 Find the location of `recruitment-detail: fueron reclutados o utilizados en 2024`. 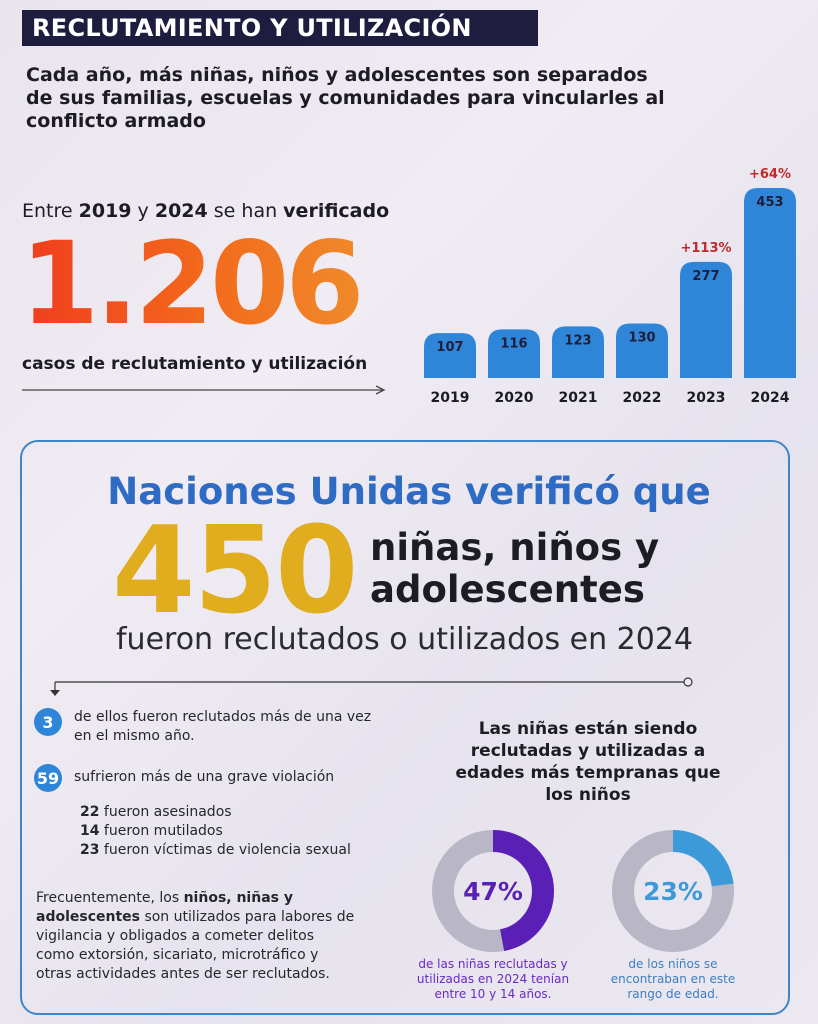

recruitment-detail: fueron reclutados o utilizados en 2024 is located at coordinates (405, 639).